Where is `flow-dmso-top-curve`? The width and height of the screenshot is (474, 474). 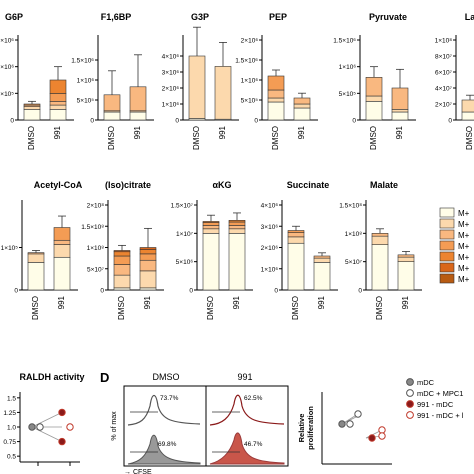
flow-dmso-top-curve is located at coordinates (164, 410).